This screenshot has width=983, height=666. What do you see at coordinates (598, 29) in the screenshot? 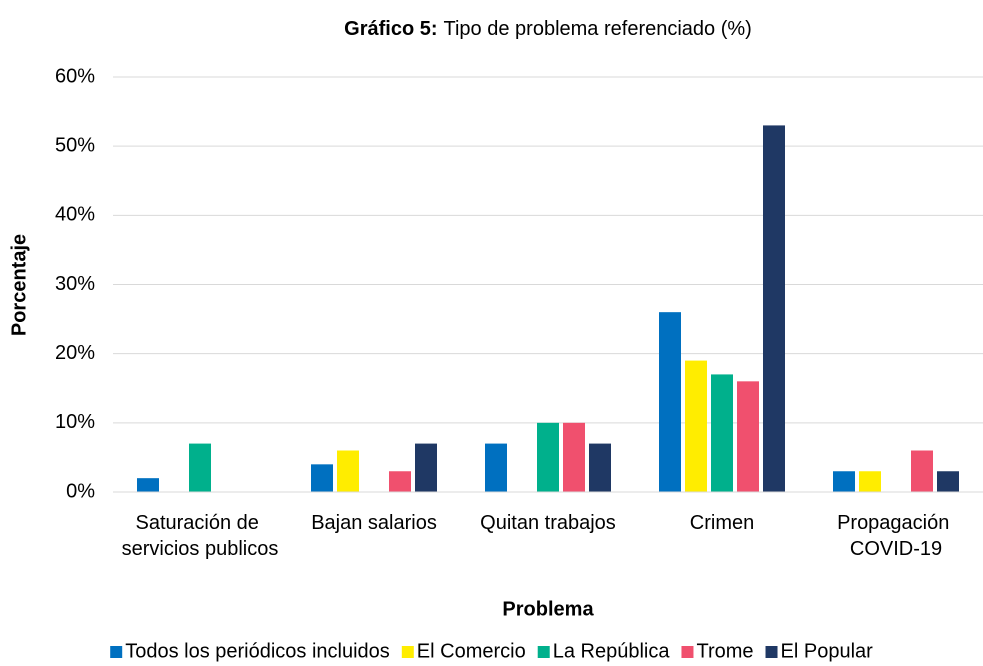
I see `title-text: Tipo de problema referenciado (%)` at bounding box center [598, 29].